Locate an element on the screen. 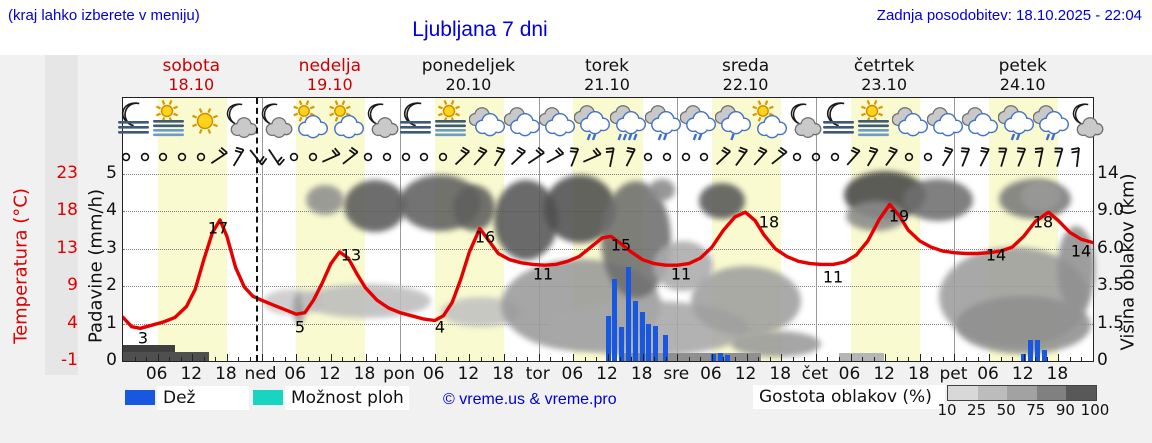 Image resolution: width=1152 pixels, height=443 pixels. weather-icon-rain4 is located at coordinates (627, 122).